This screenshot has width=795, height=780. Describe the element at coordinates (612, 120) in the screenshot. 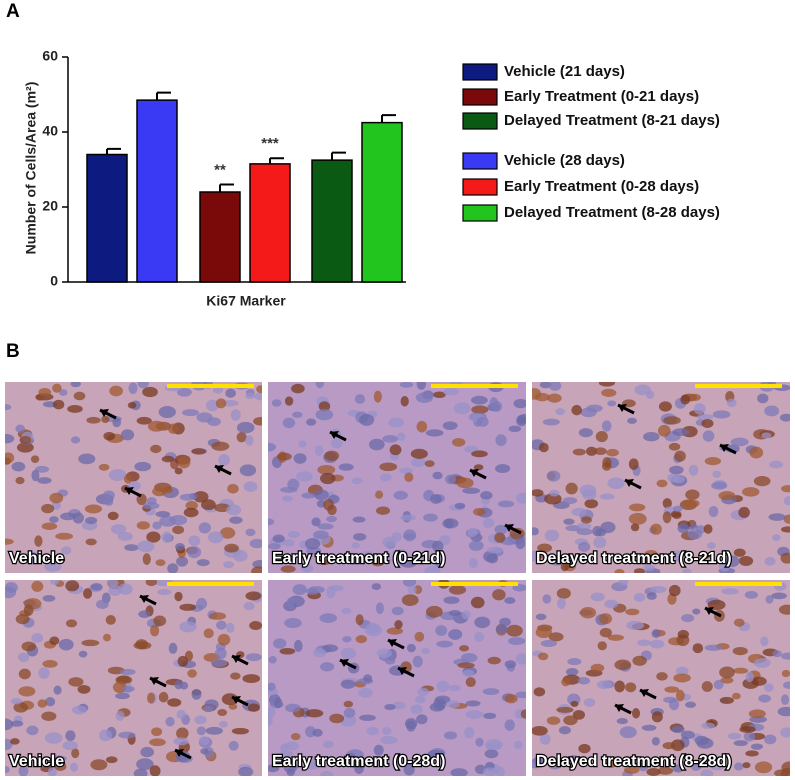

I see `legend-label: Delayed Treatment (8-21 days)` at that location.